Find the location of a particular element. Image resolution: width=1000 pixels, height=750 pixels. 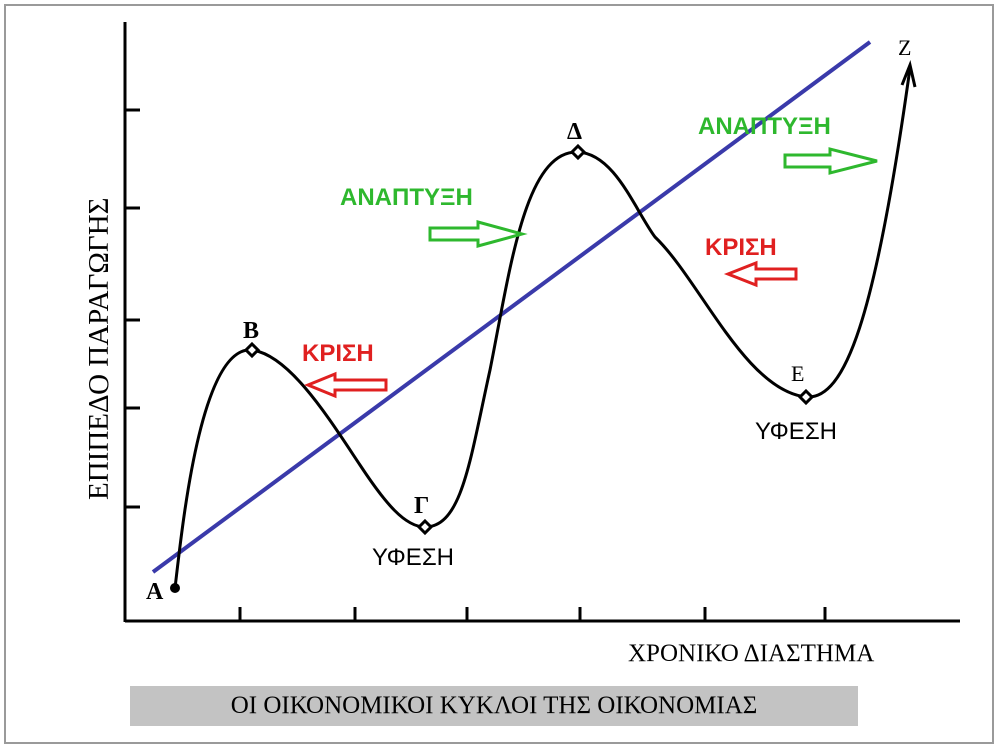

point-b-marker is located at coordinates (252, 350).